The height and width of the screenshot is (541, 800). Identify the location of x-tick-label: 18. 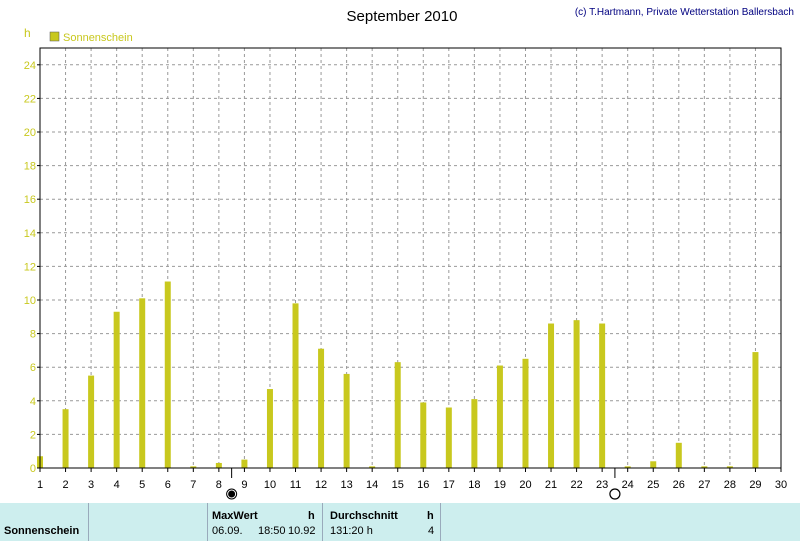
(474, 485).